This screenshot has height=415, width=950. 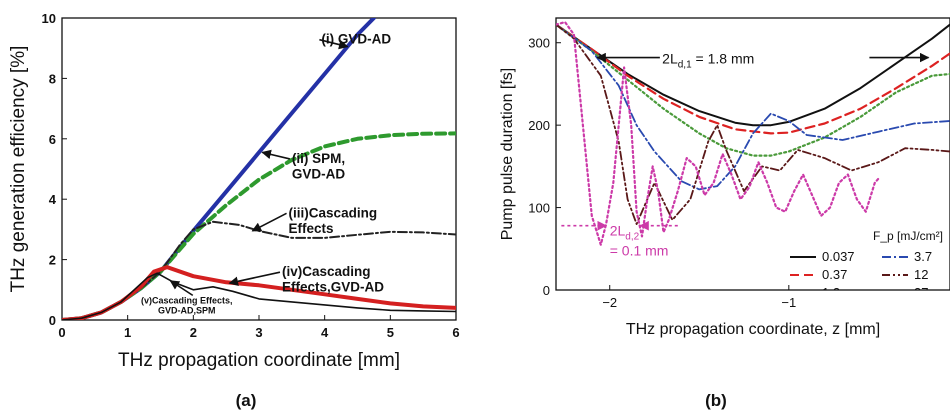 I want to click on annotation-label: (i) GVD-AD, so click(x=356, y=39).